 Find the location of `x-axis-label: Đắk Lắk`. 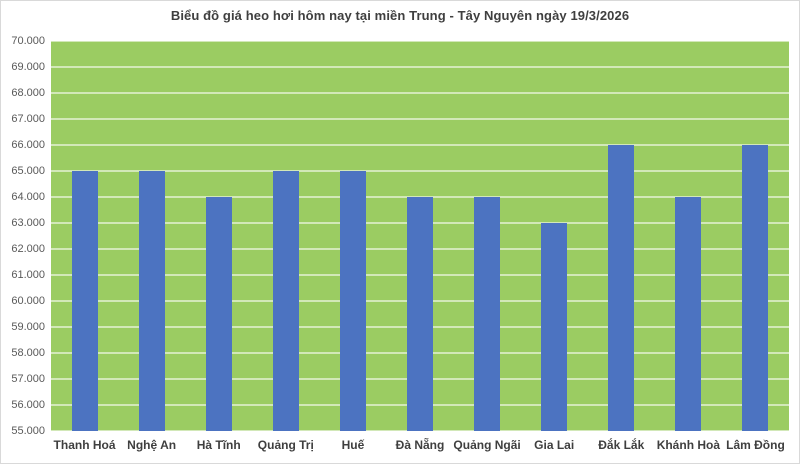

x-axis-label: Đắk Lắk is located at coordinates (621, 445).